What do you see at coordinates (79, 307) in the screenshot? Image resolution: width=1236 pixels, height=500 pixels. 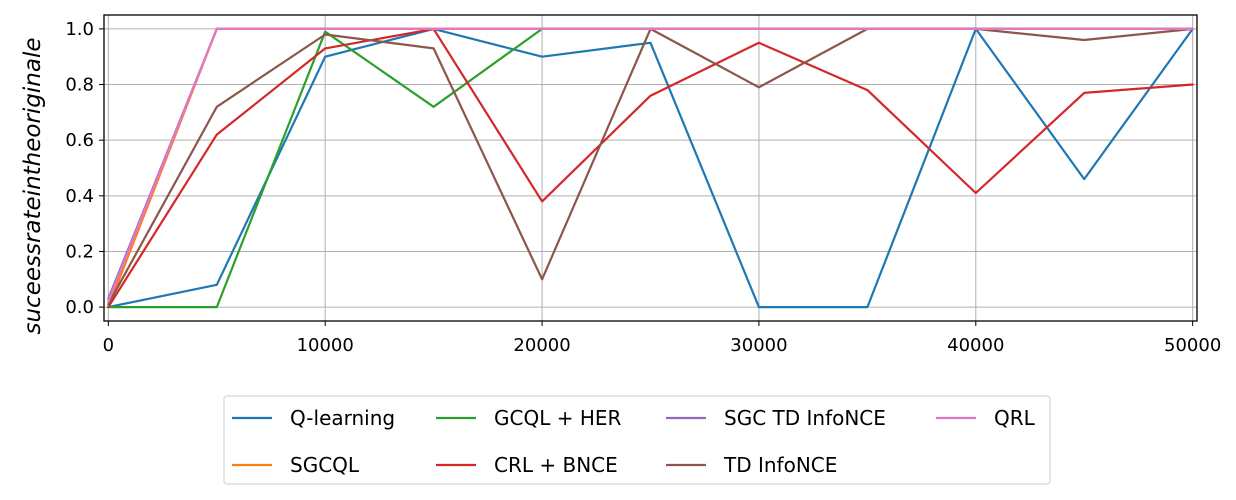 I see `y-tick-label: 0.0` at bounding box center [79, 307].